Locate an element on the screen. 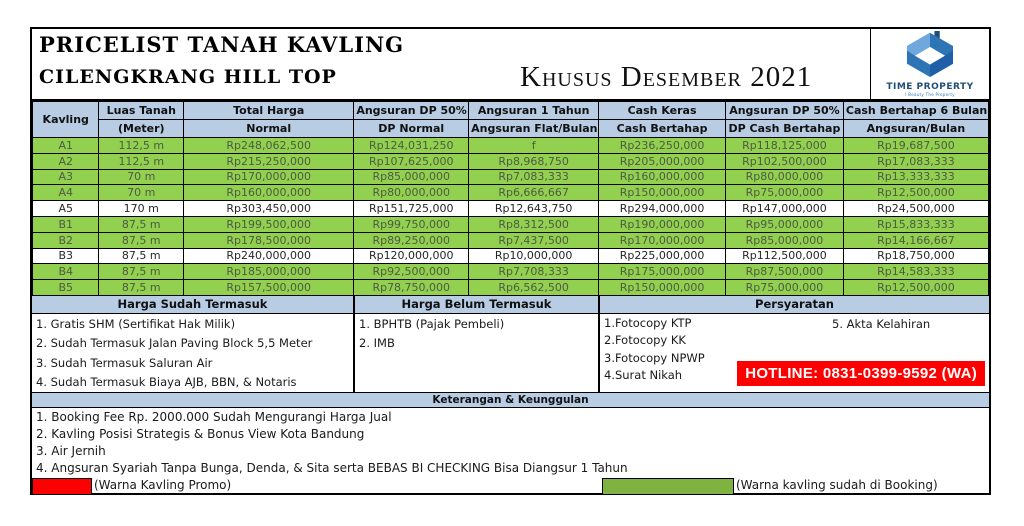  price-cell: Rp19,687,500 is located at coordinates (916, 145).